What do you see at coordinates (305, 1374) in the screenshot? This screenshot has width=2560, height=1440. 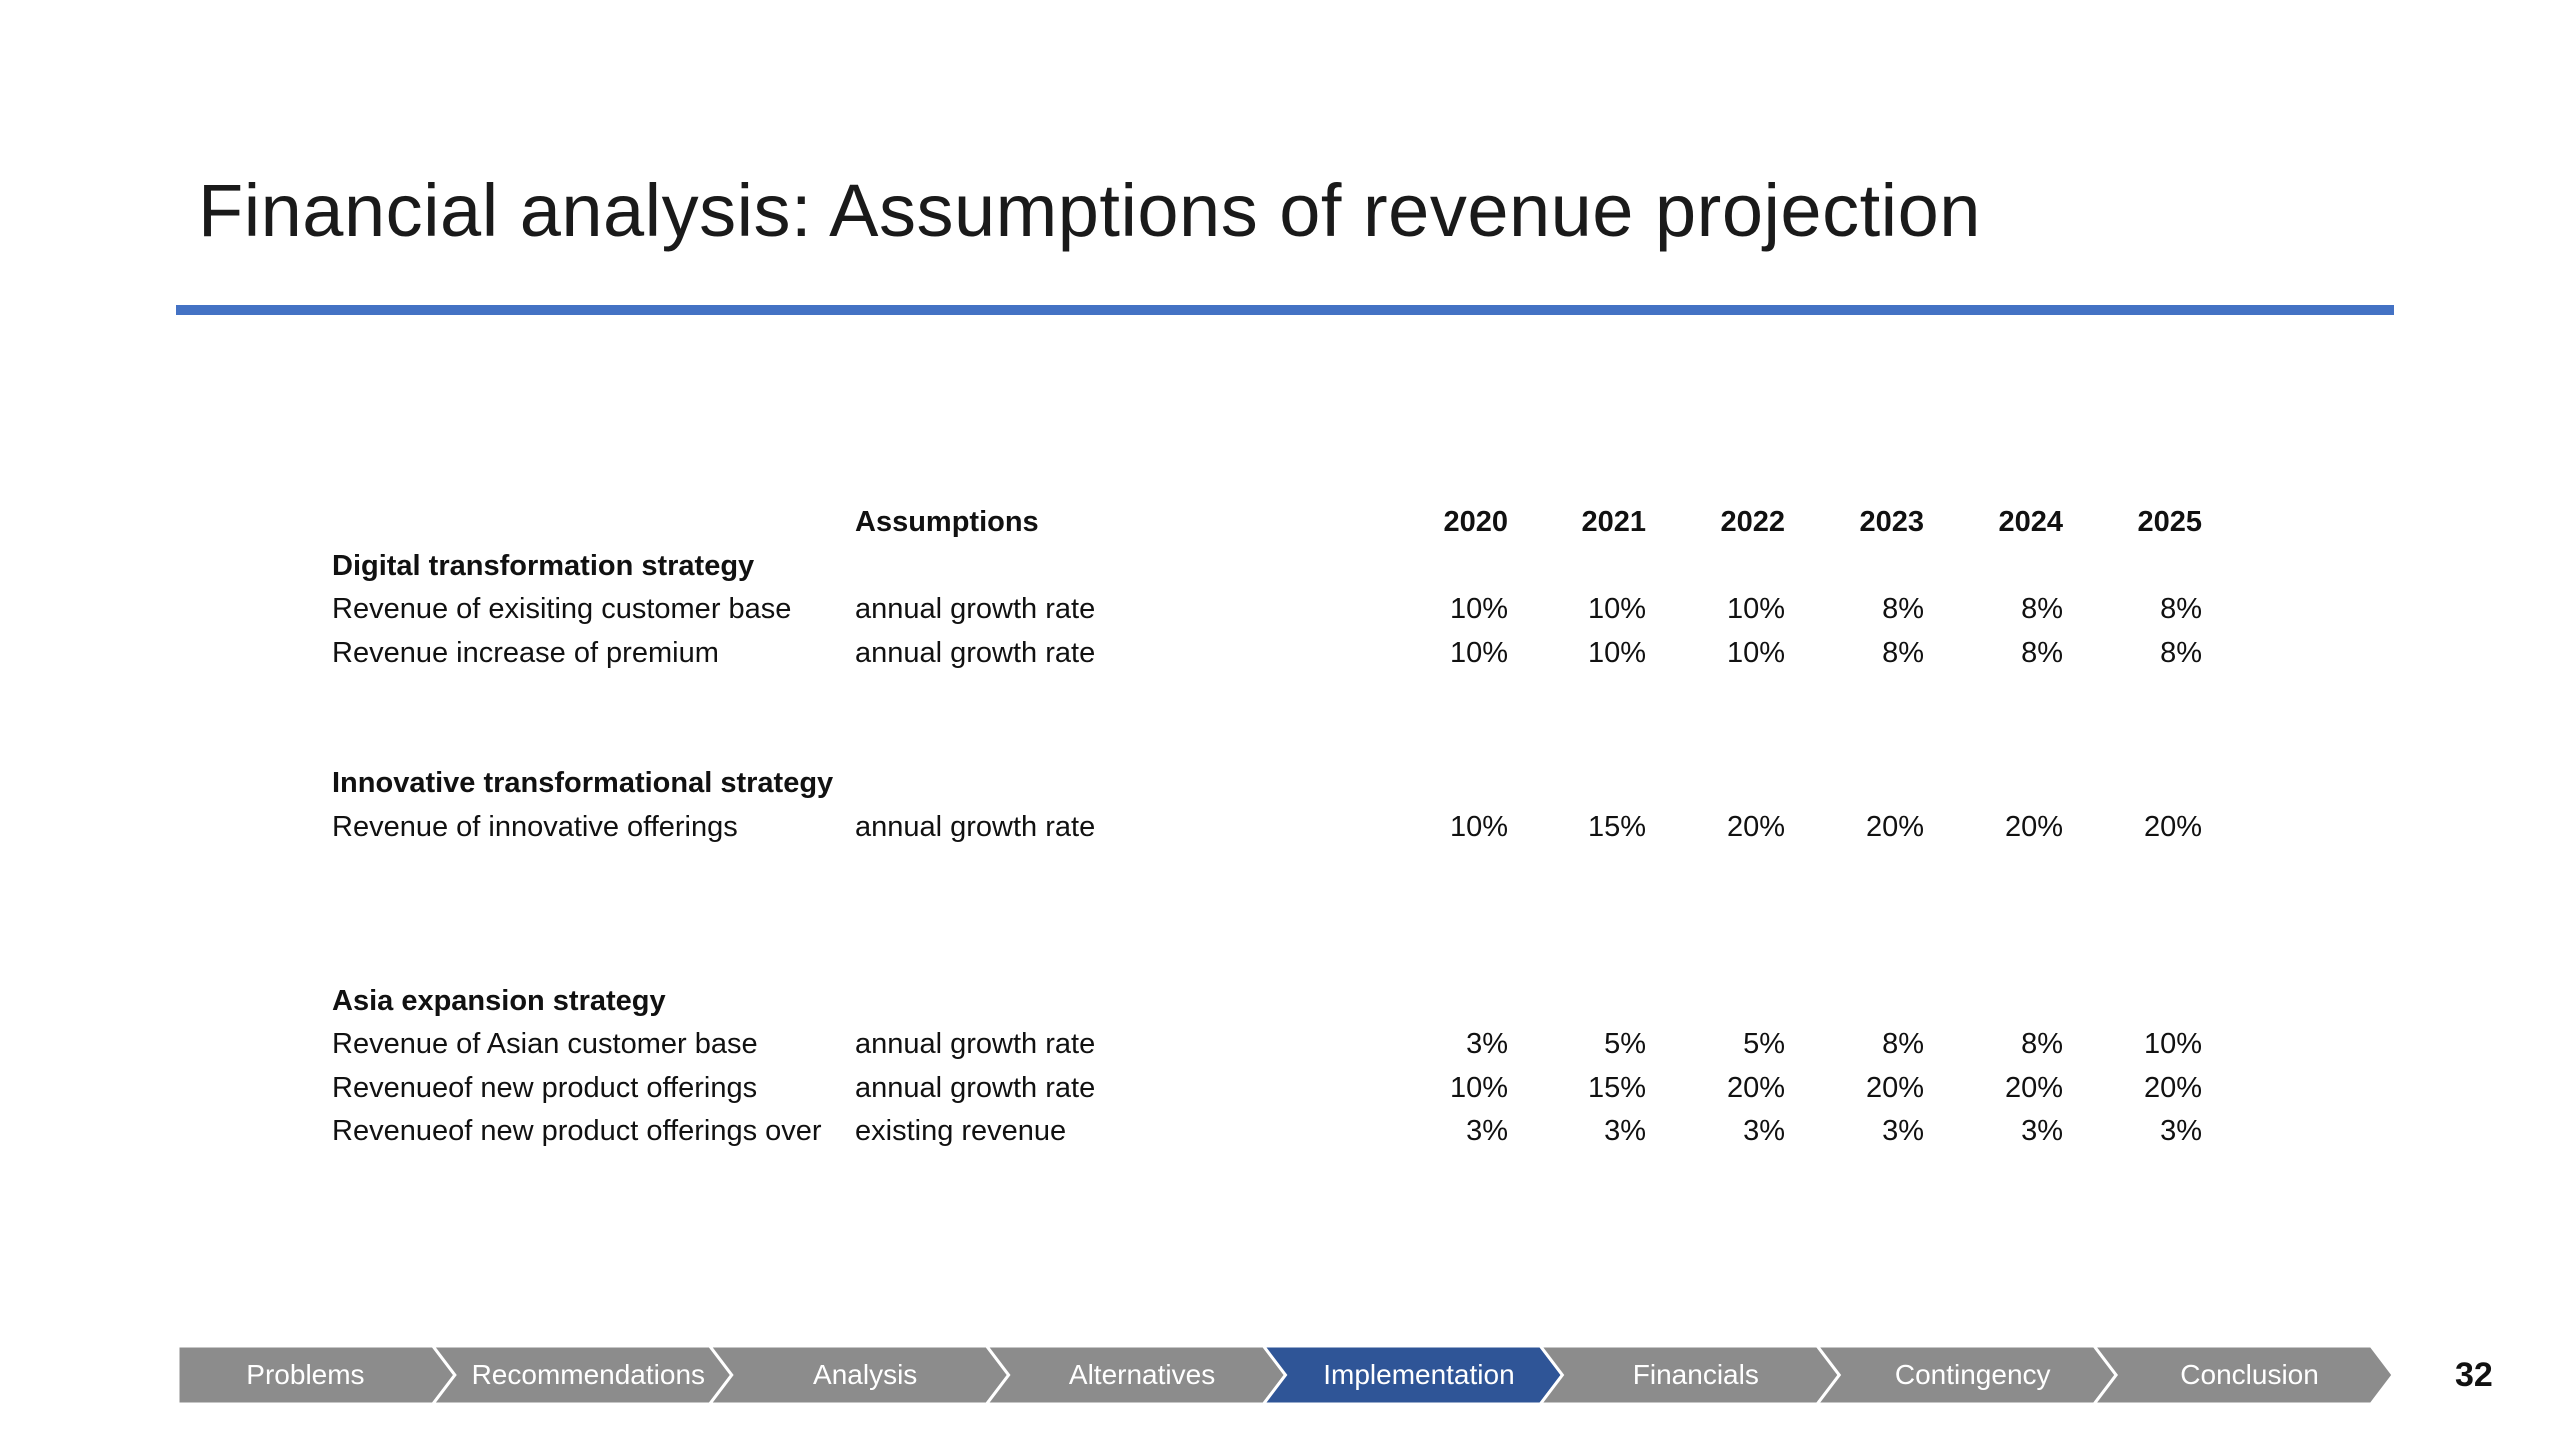 I see `nav-item-problems: Problems` at bounding box center [305, 1374].